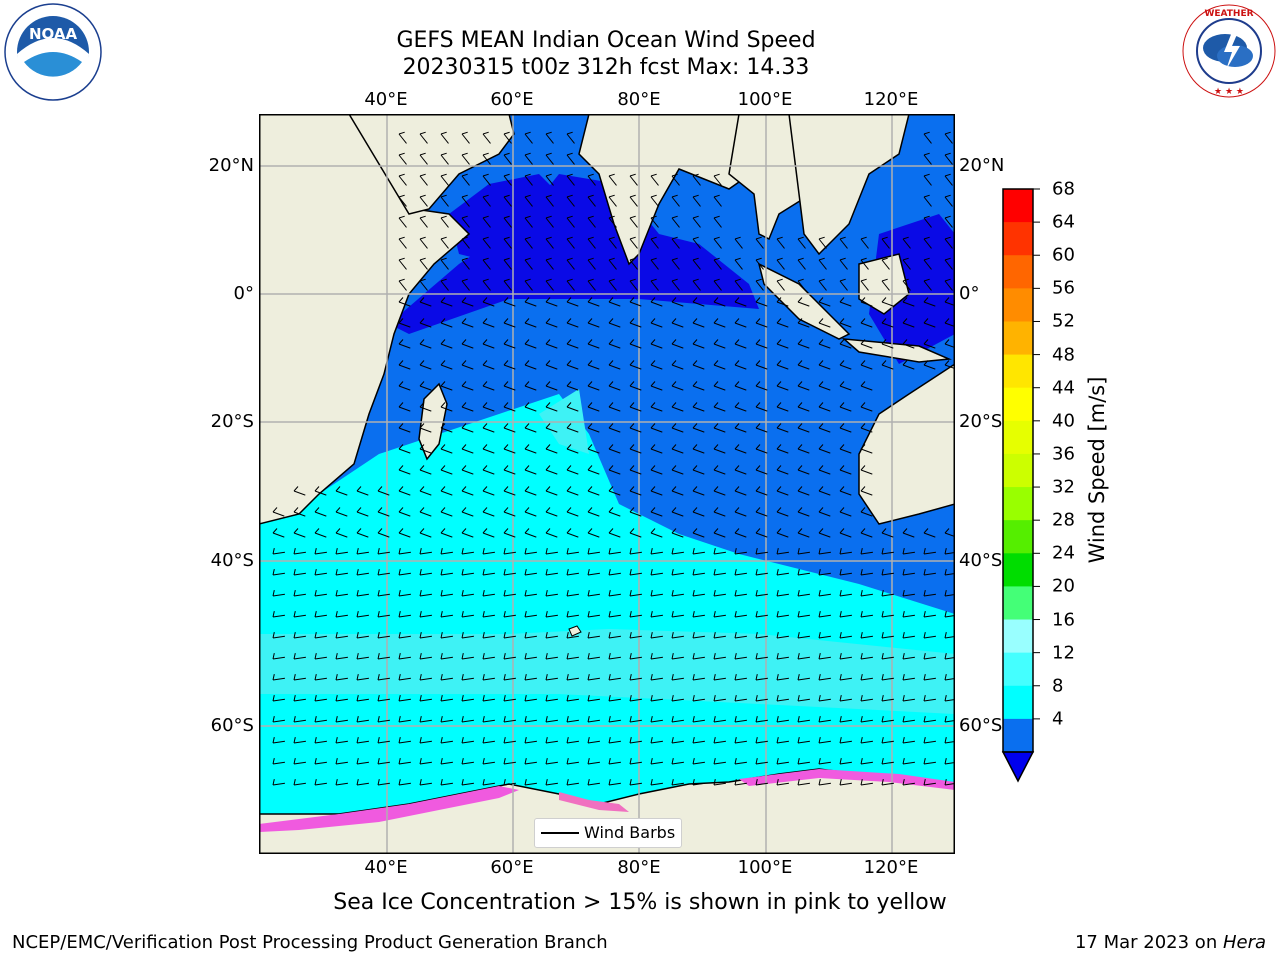 This screenshot has height=960, width=1280. Describe the element at coordinates (1063, 388) in the screenshot. I see `colorbar-tick-label: 44` at that location.